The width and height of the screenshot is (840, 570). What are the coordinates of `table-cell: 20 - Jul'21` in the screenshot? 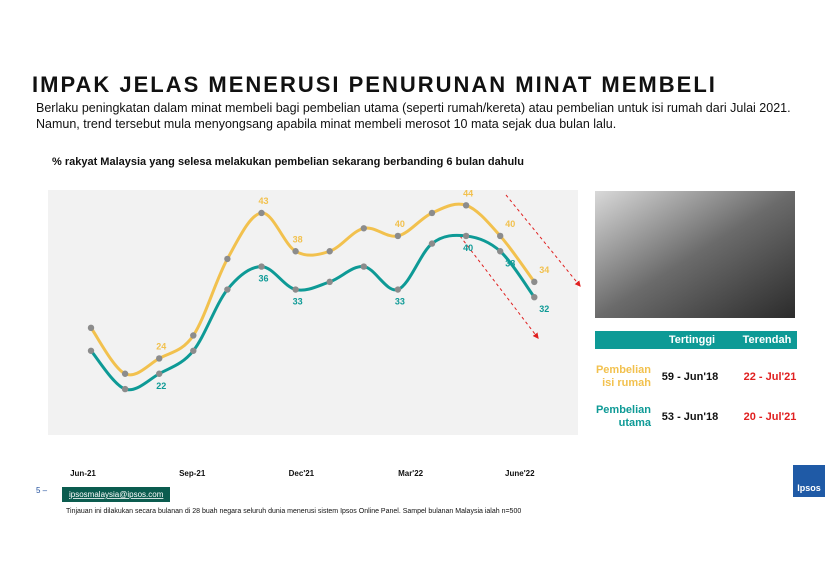 It's located at (770, 417).